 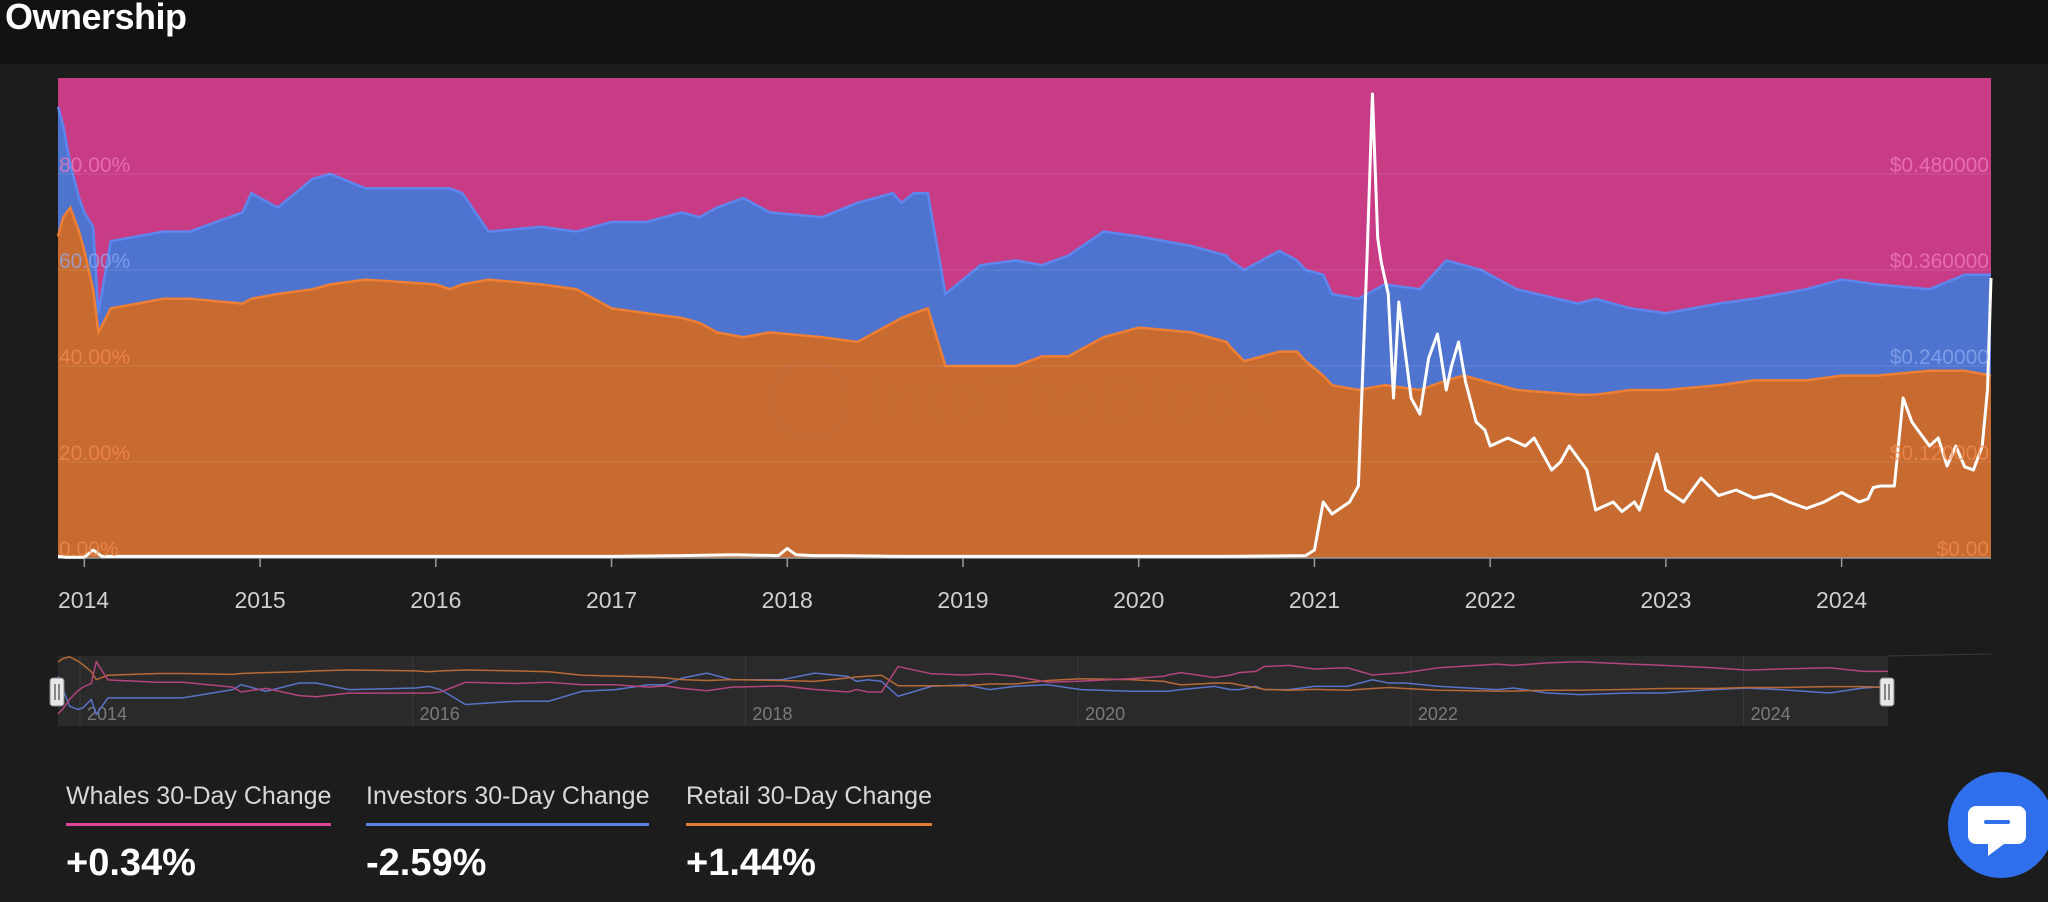 I want to click on retail-navigator-line, so click(x=973, y=673).